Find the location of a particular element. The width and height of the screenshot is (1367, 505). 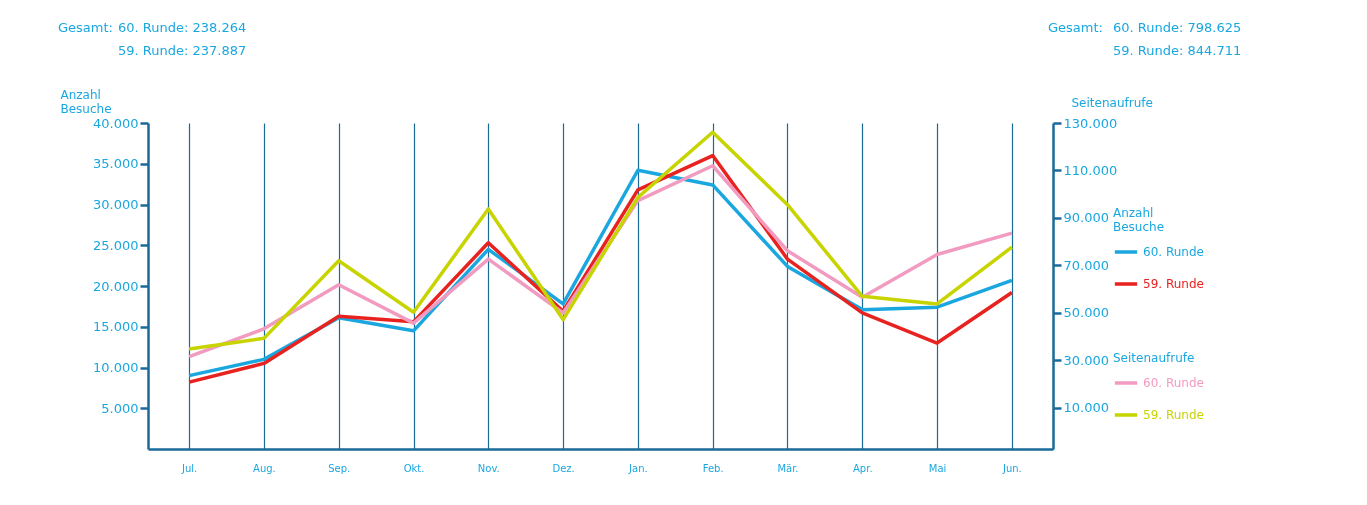

y2-axis-title: Seitenaufrufe is located at coordinates (1112, 102).